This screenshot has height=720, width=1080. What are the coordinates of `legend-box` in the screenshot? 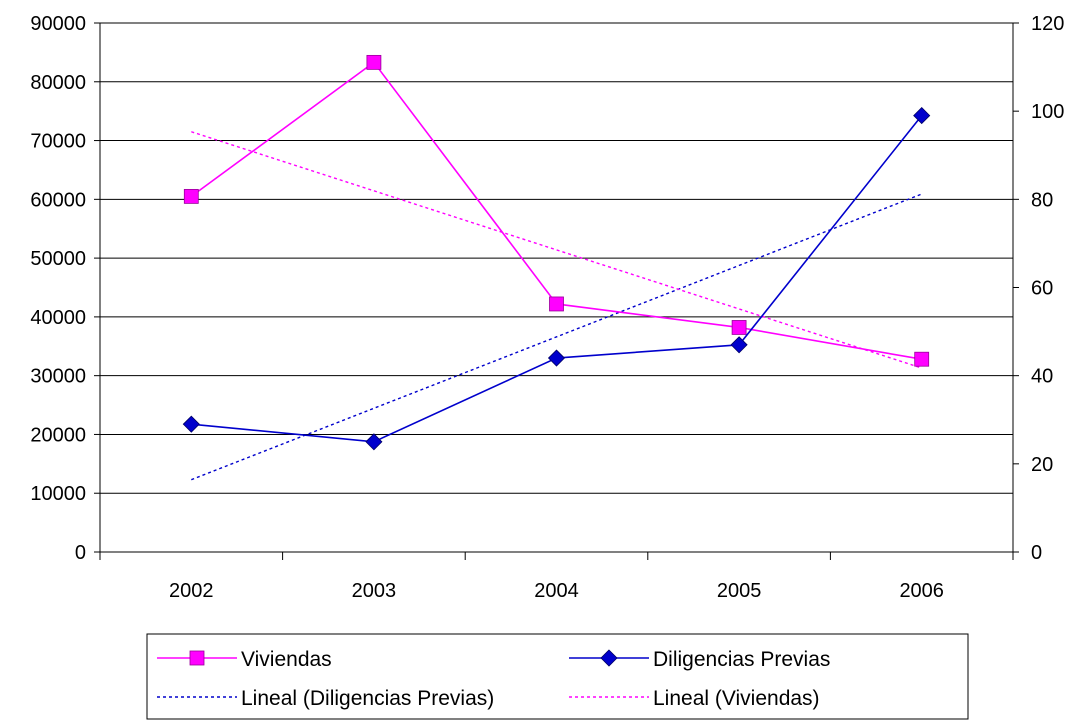 It's located at (557, 676).